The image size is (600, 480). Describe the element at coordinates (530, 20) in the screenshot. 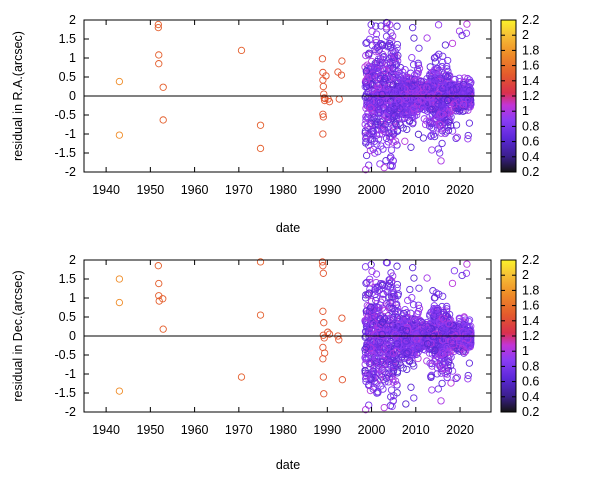

I see `colorbar-tick-label: 2.2` at that location.